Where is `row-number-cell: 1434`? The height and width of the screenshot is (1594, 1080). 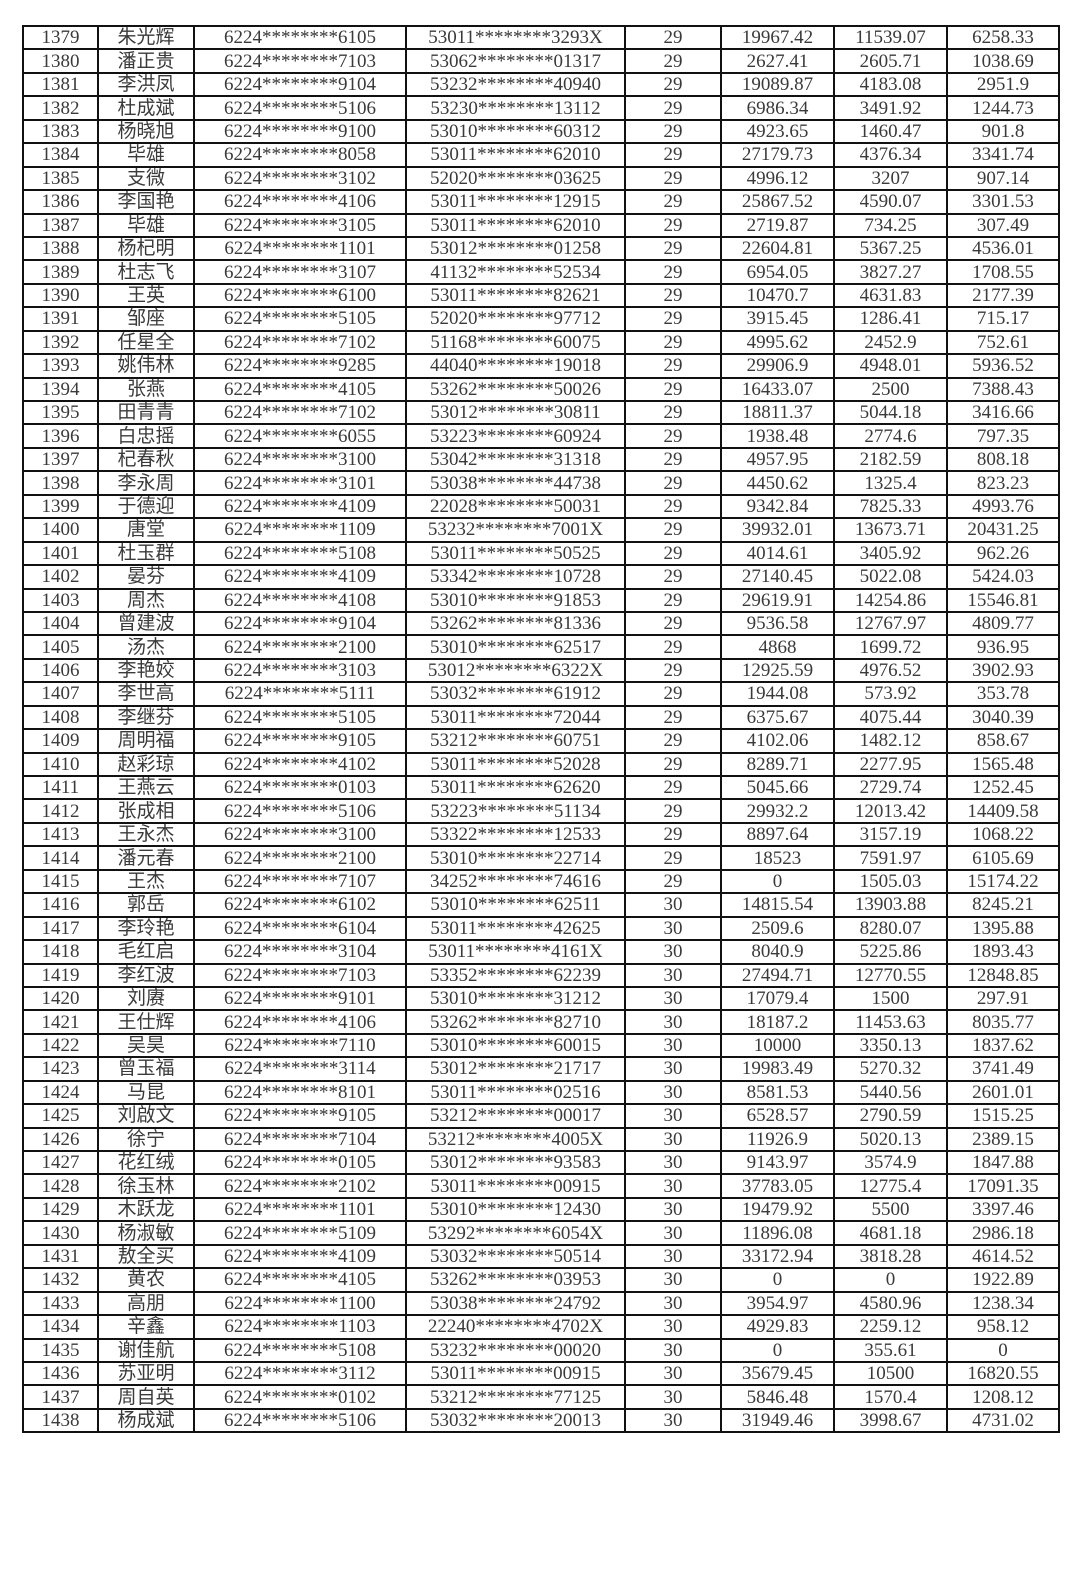 row-number-cell: 1434 is located at coordinates (60, 1327).